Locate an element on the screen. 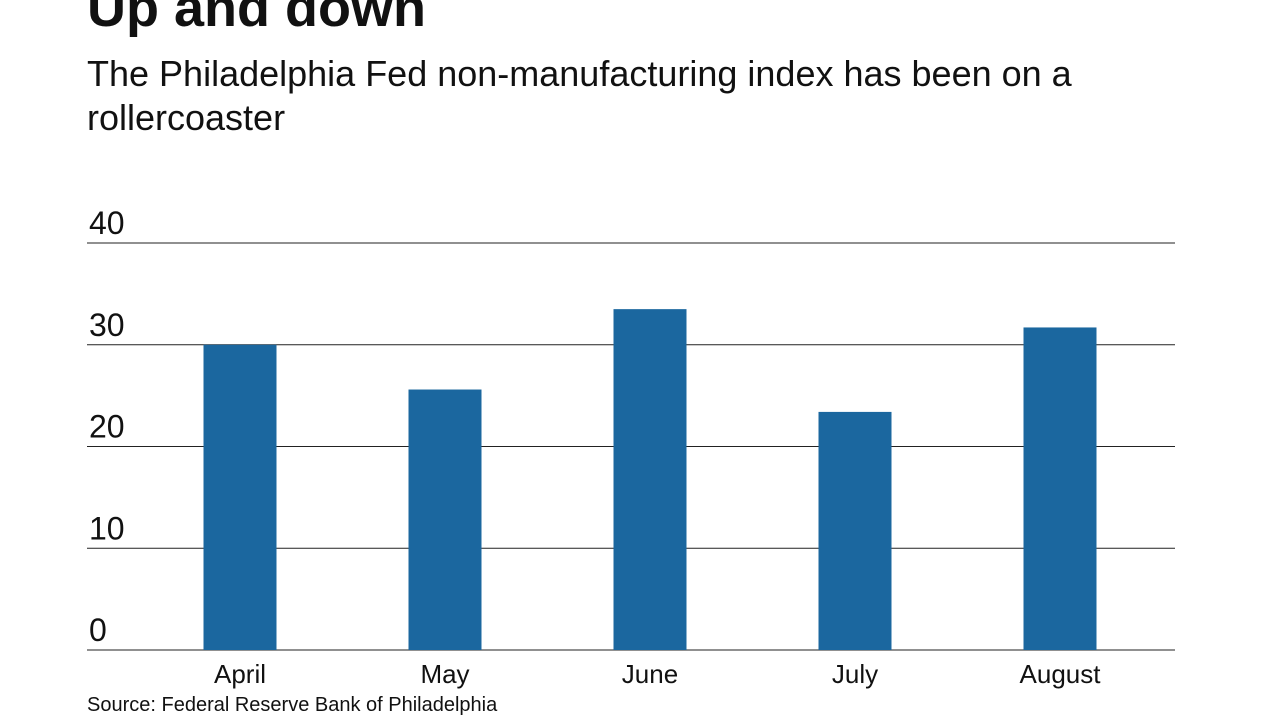 The width and height of the screenshot is (1280, 720). chart-title: Up and down is located at coordinates (256, 19).